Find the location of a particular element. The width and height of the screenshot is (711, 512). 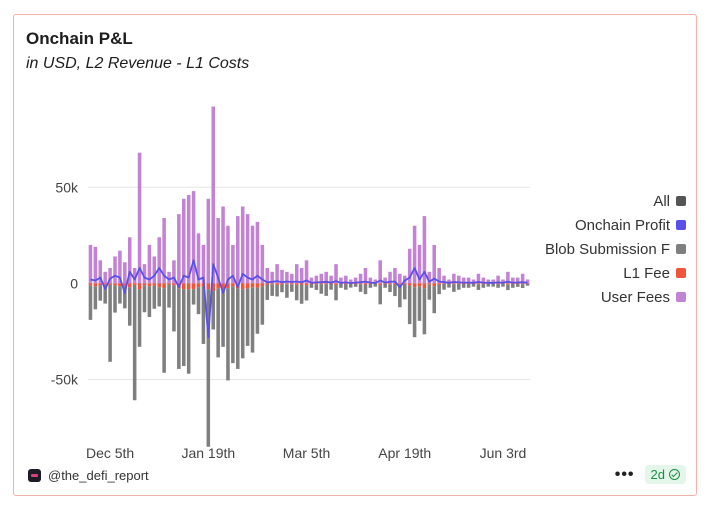

legend-item: User Fees is located at coordinates (615, 297).